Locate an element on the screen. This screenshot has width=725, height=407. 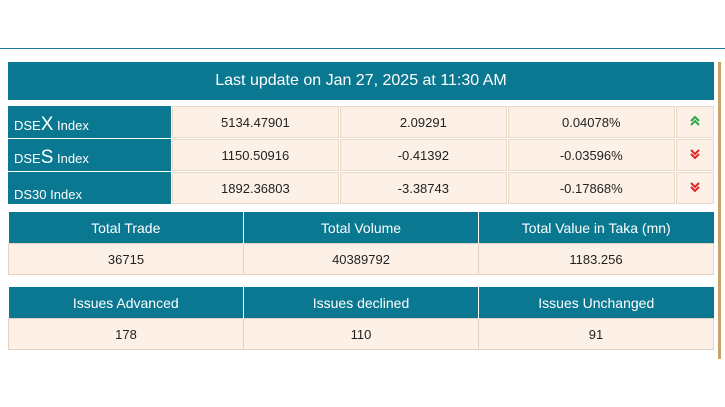
issues-declined-value: 110 is located at coordinates (361, 334).